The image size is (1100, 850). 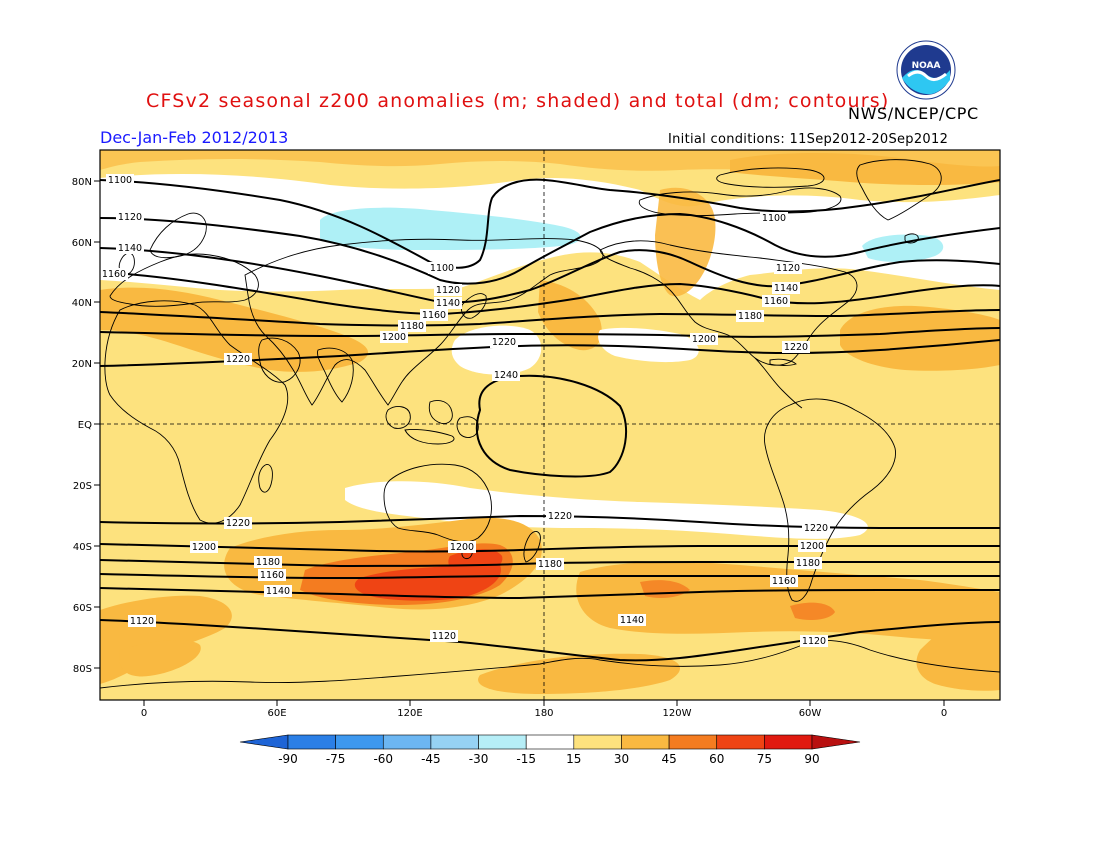 What do you see at coordinates (82, 243) in the screenshot?
I see `lat-label-60n: 60N` at bounding box center [82, 243].